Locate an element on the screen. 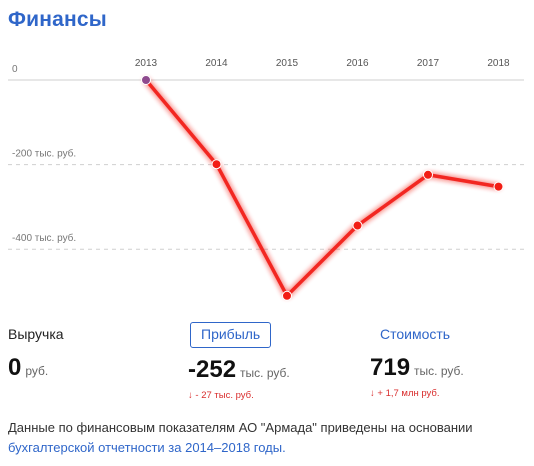 The height and width of the screenshot is (466, 534). y-tick-label: -400 тыс. руб. is located at coordinates (44, 238).